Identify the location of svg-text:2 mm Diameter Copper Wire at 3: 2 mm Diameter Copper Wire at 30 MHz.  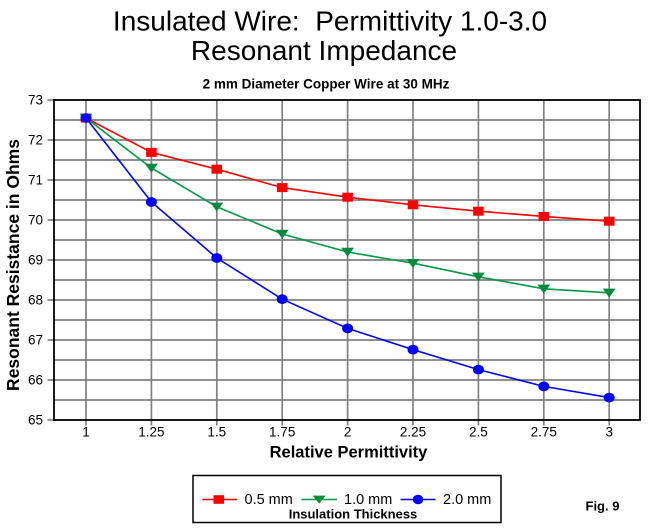
(326, 84).